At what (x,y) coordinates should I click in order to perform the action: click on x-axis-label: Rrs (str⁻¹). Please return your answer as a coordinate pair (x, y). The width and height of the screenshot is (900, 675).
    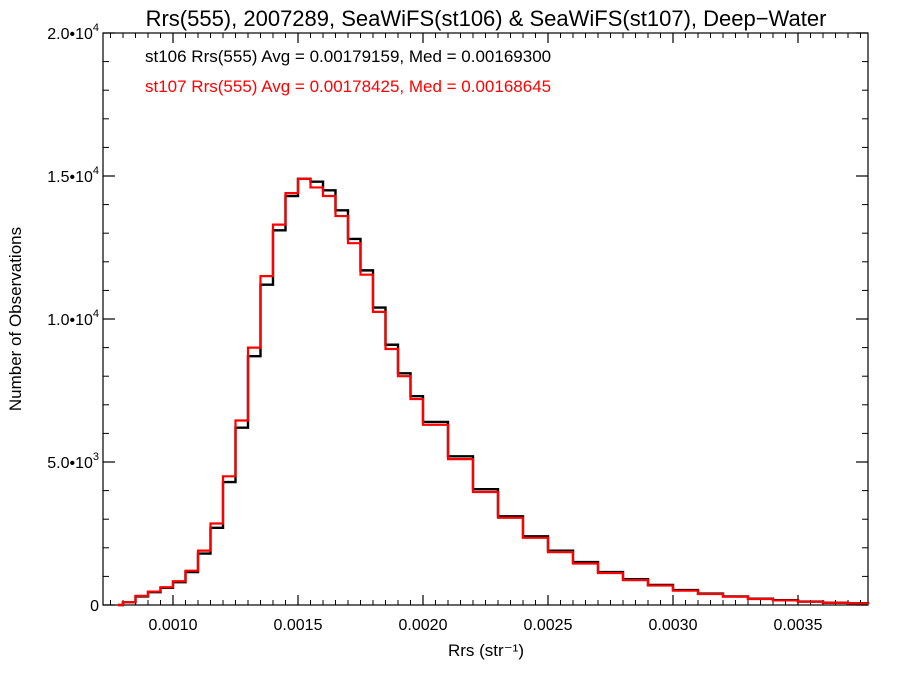
    Looking at the image, I should click on (486, 650).